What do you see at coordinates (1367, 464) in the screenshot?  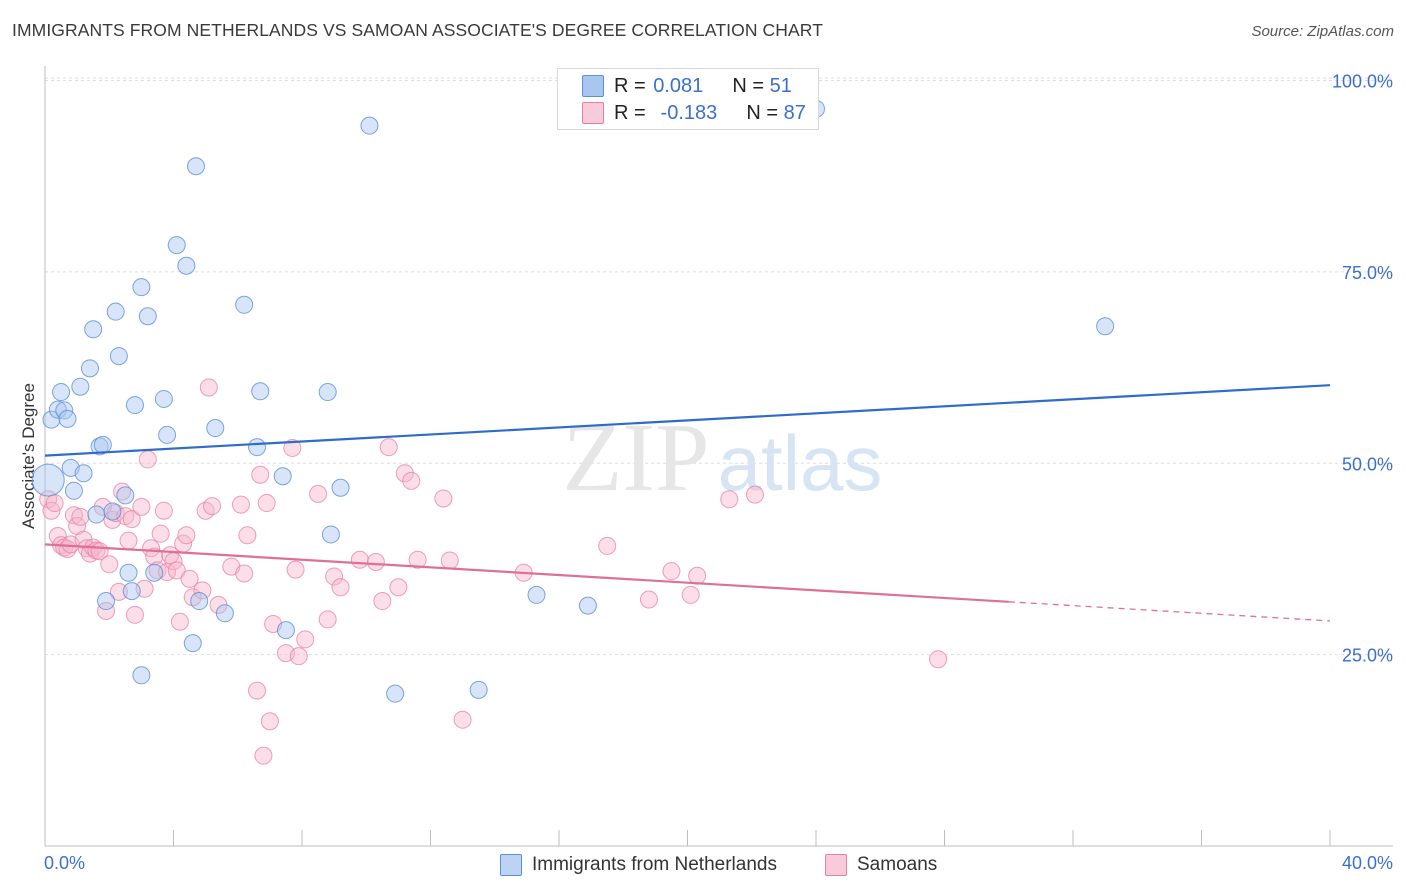 I see `y-tick-label: 50.0%` at bounding box center [1367, 464].